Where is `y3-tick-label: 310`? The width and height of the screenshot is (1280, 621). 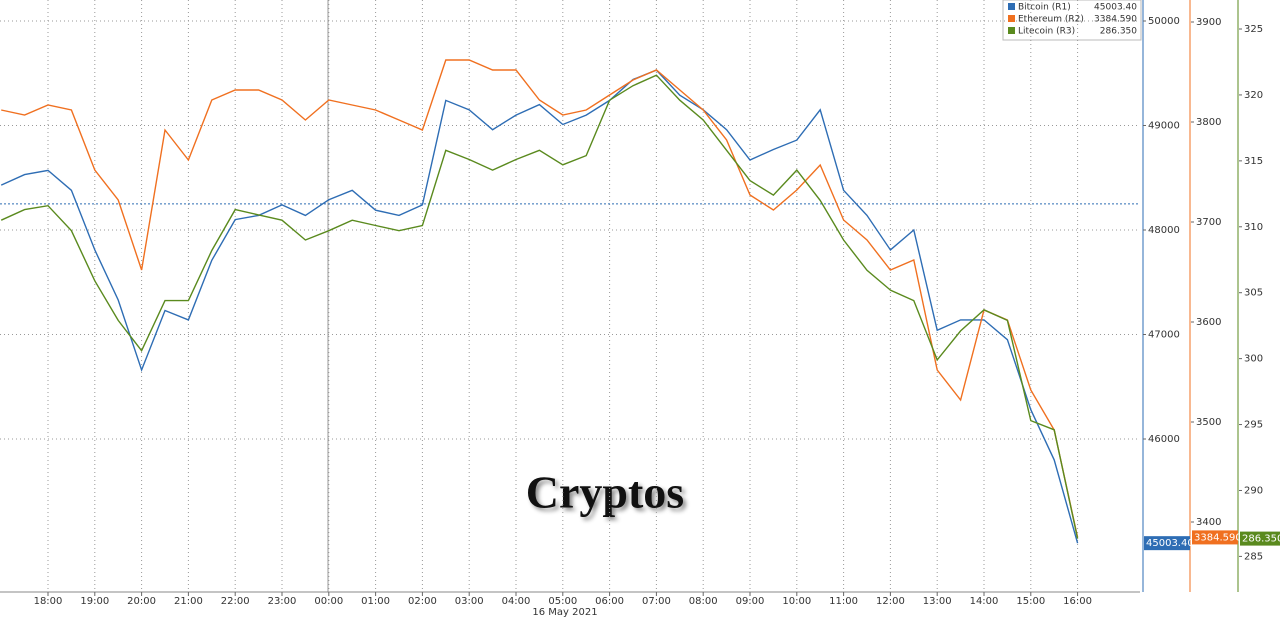
y3-tick-label: 310 is located at coordinates (1253, 227).